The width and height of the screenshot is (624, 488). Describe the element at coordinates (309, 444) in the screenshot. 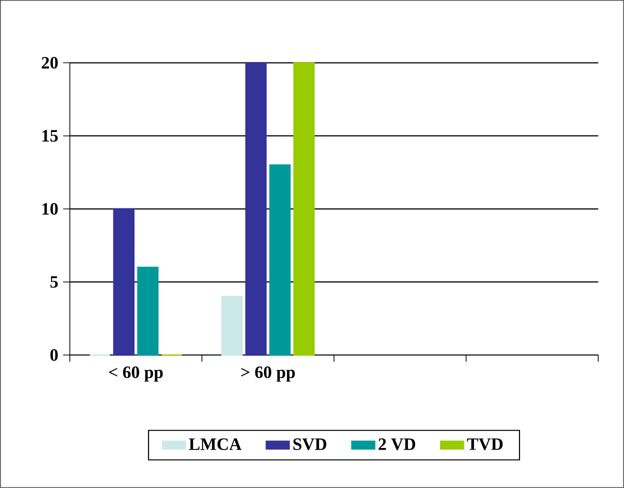

I see `legend-label: SVD` at that location.